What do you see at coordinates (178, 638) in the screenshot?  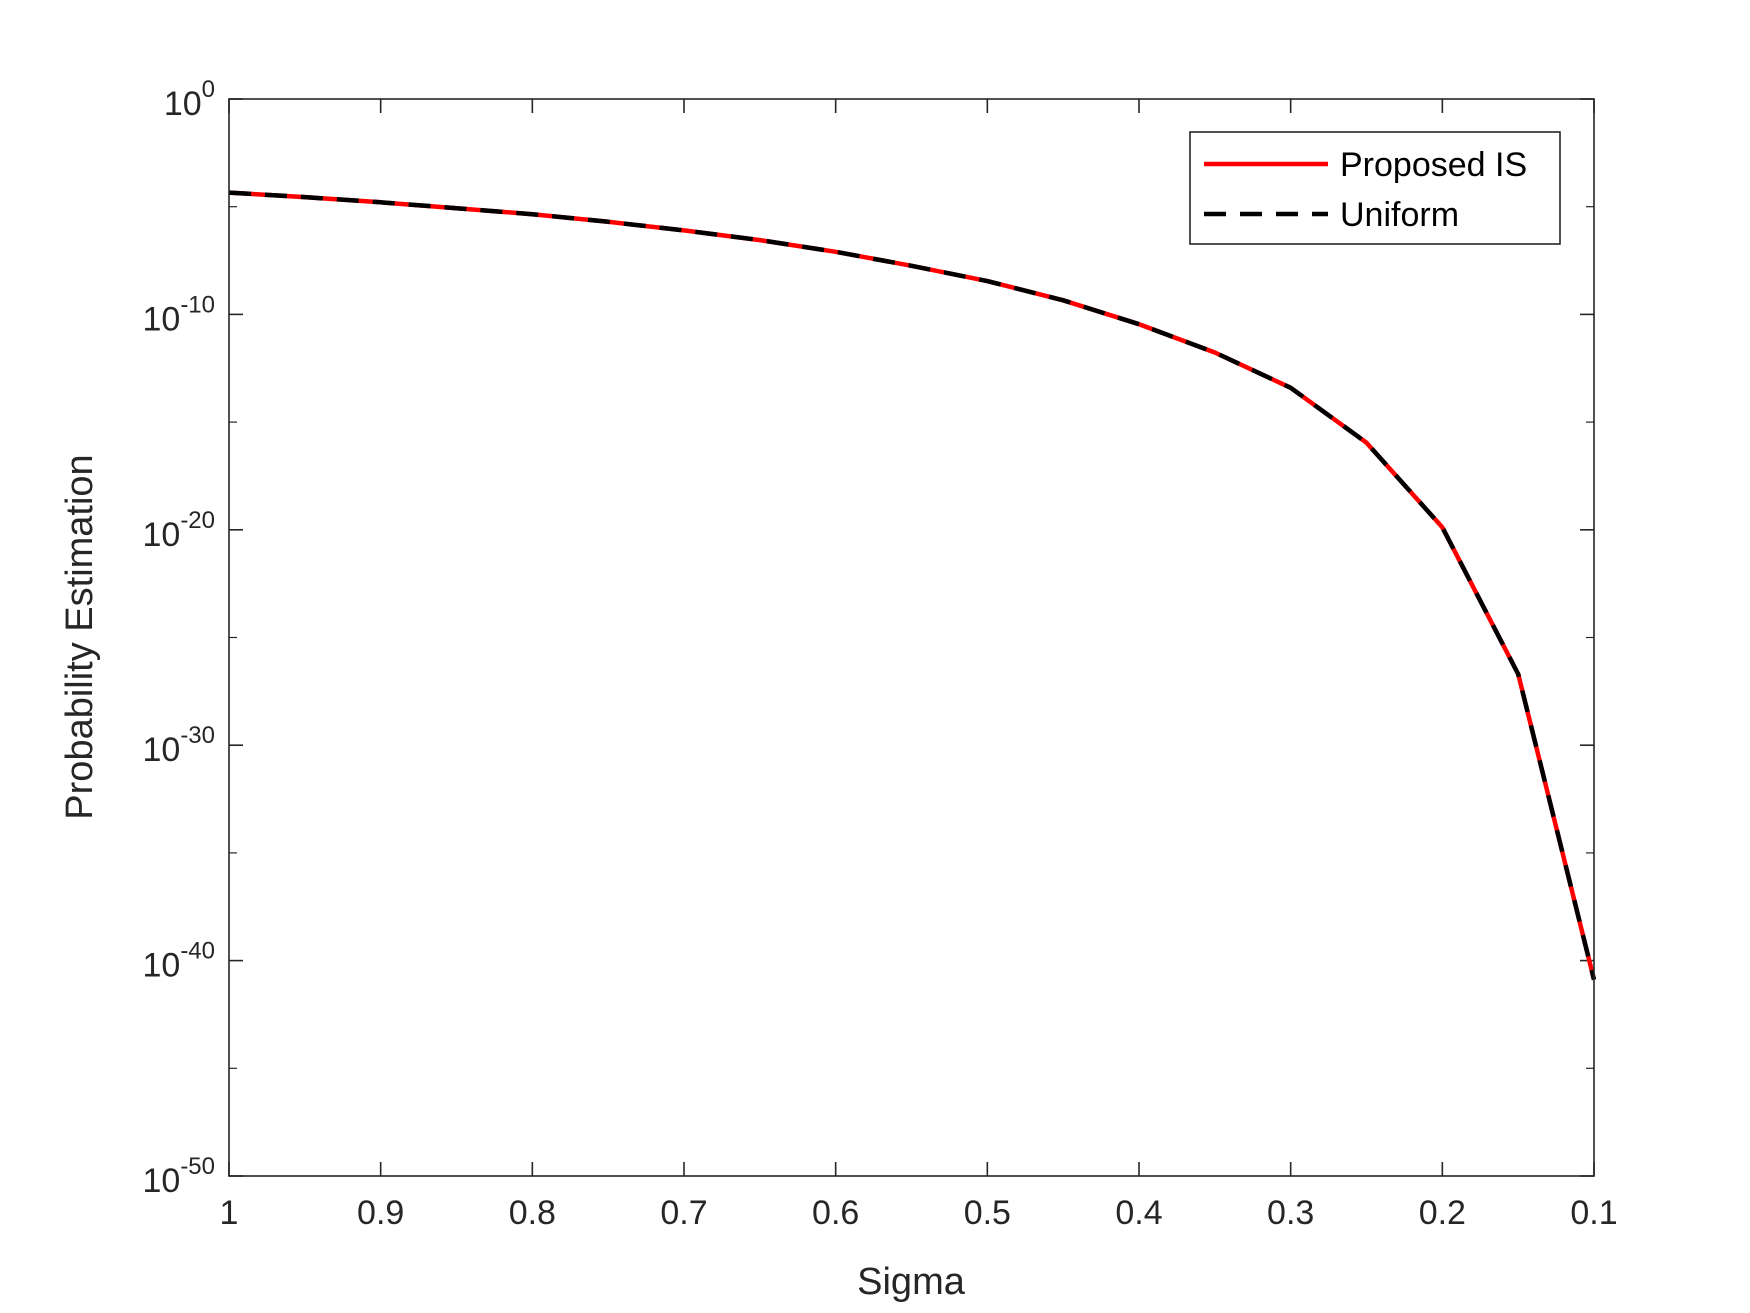 I see `y-tick-labels: 100 10-10 10-20 10-30 10-40 10-50` at bounding box center [178, 638].